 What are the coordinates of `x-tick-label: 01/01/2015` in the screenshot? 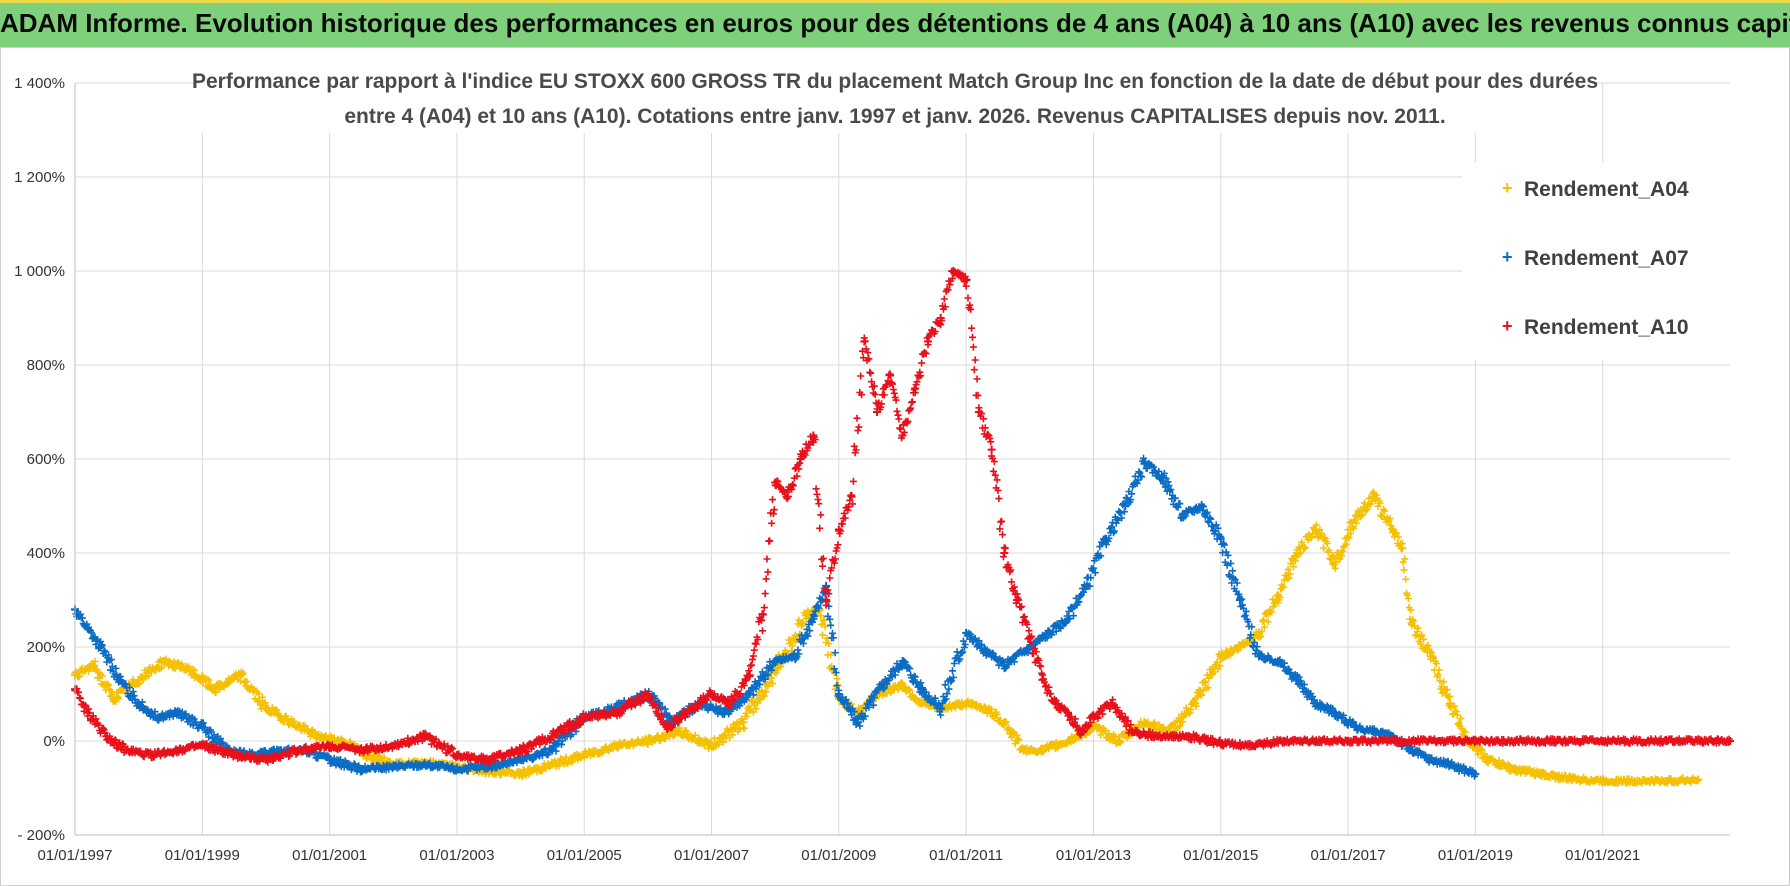 It's located at (1220, 855).